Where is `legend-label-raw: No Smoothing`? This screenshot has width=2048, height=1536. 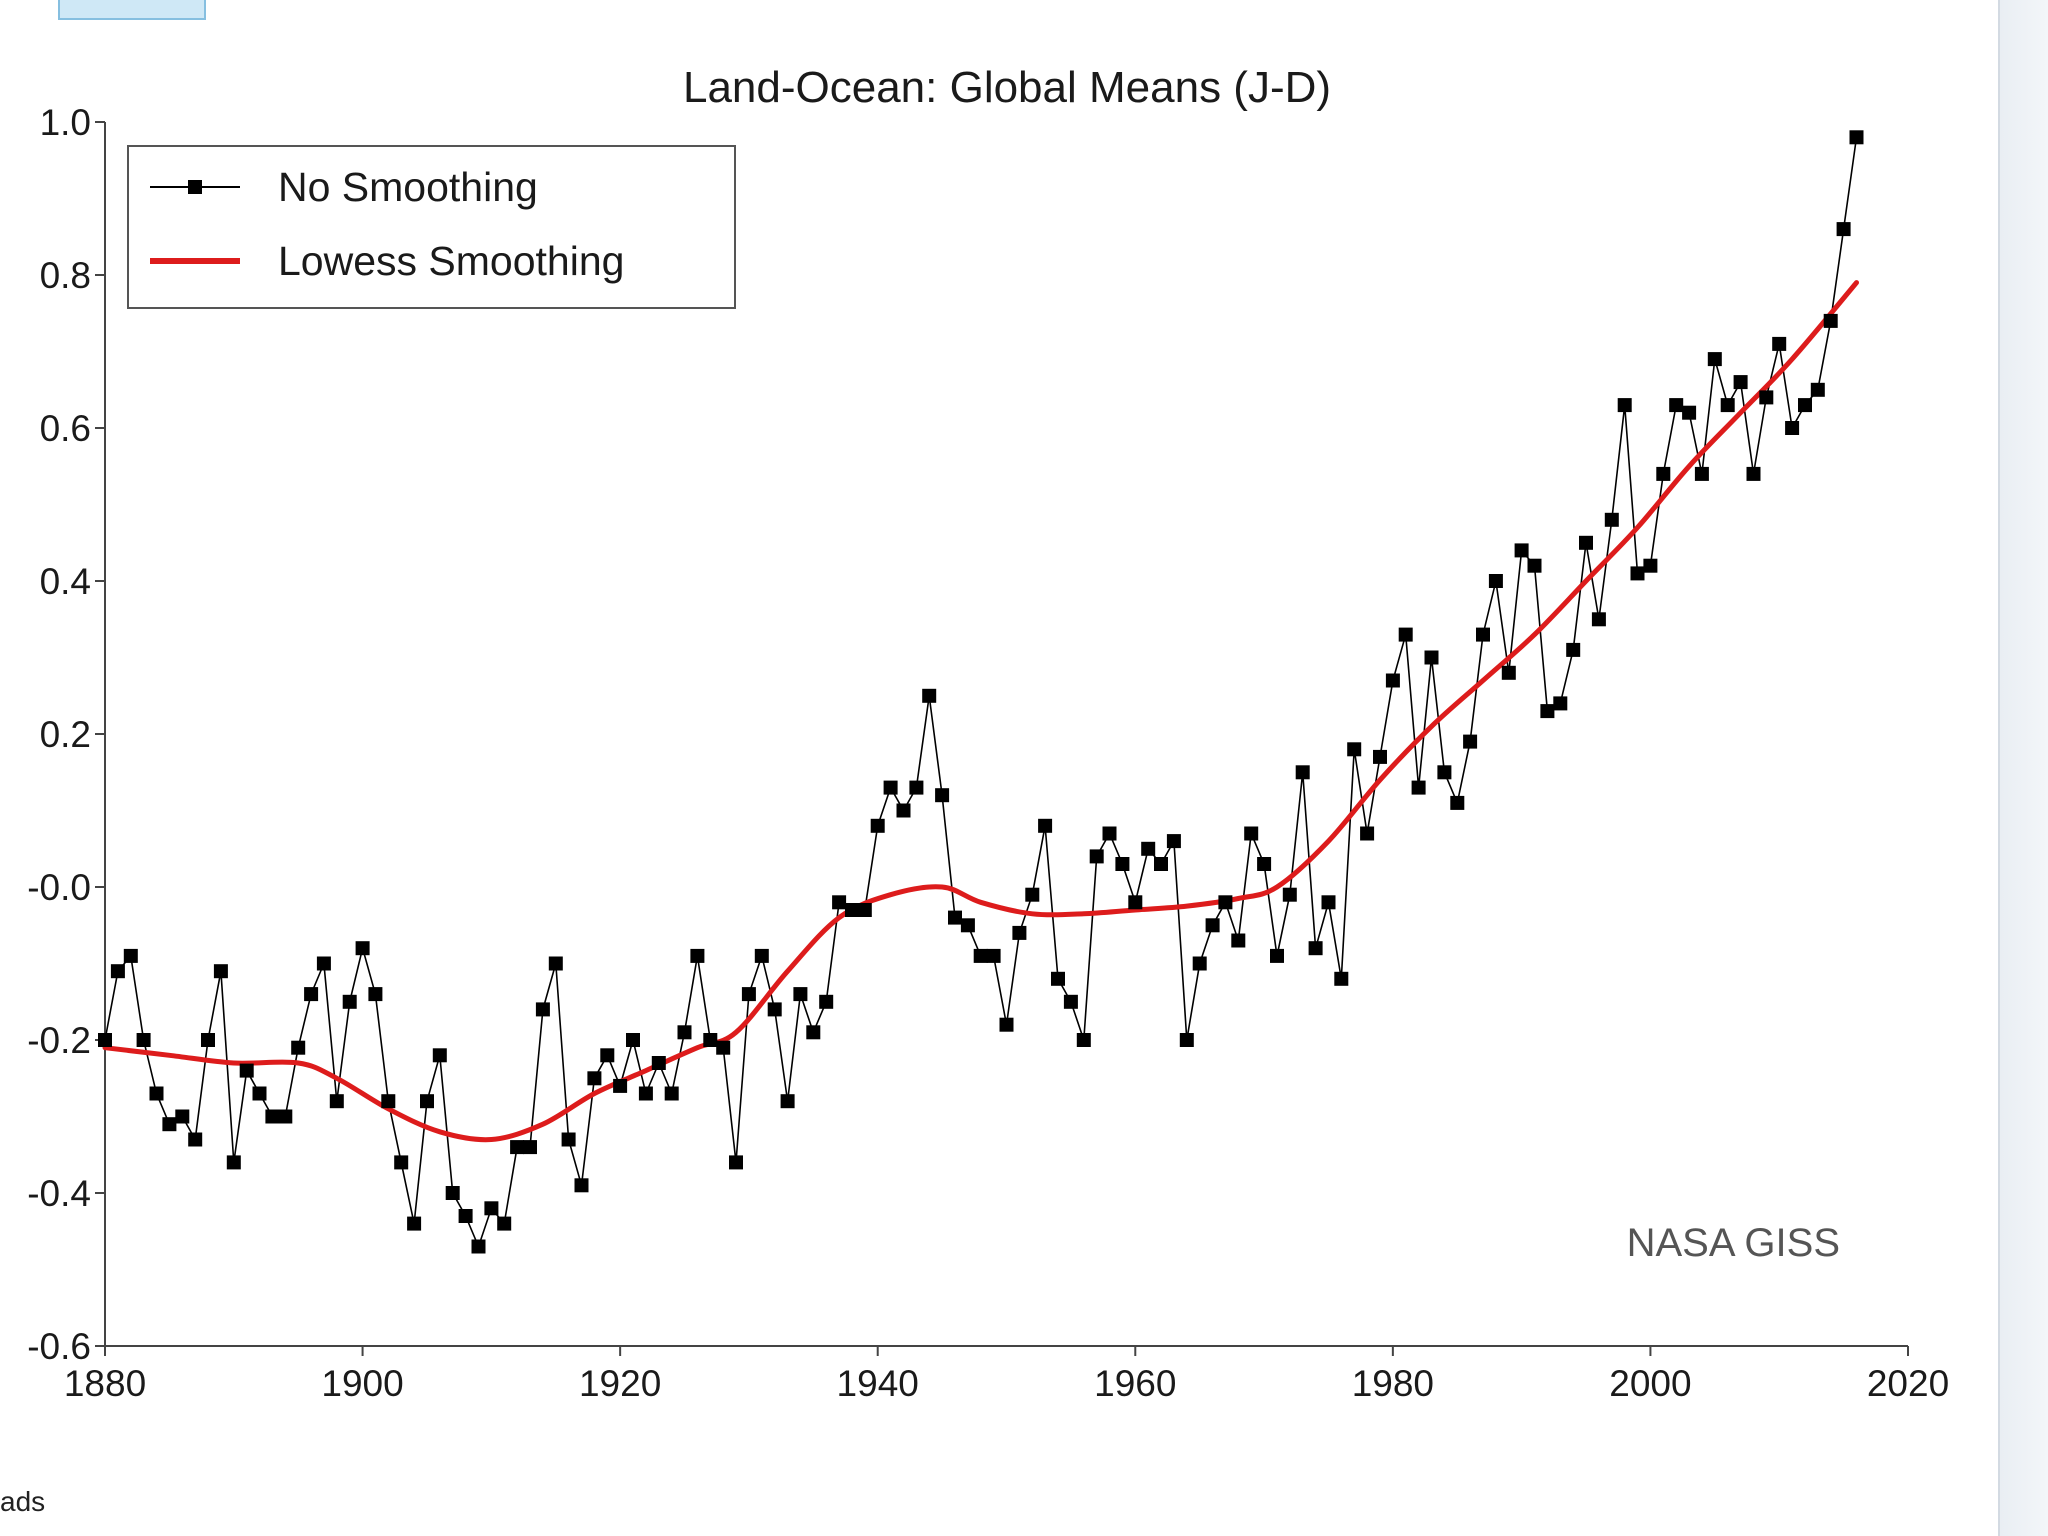 legend-label-raw: No Smoothing is located at coordinates (408, 187).